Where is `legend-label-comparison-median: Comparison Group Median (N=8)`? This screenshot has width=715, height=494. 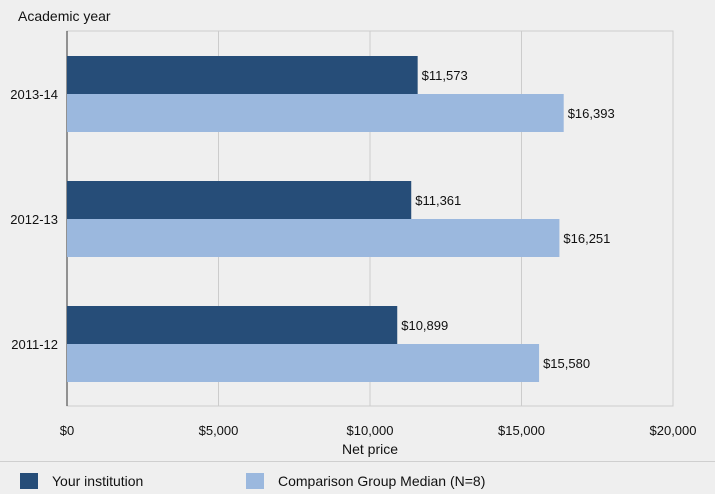
legend-label-comparison-median: Comparison Group Median (N=8) is located at coordinates (382, 481).